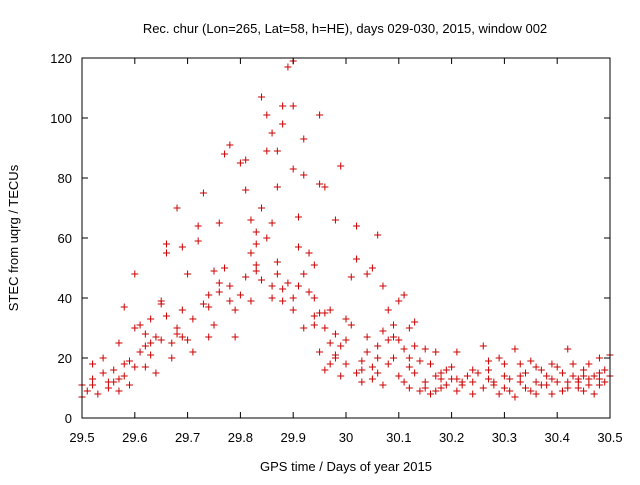 This screenshot has width=640, height=485. What do you see at coordinates (398, 437) in the screenshot?
I see `x-tick-label: 30.1` at bounding box center [398, 437].